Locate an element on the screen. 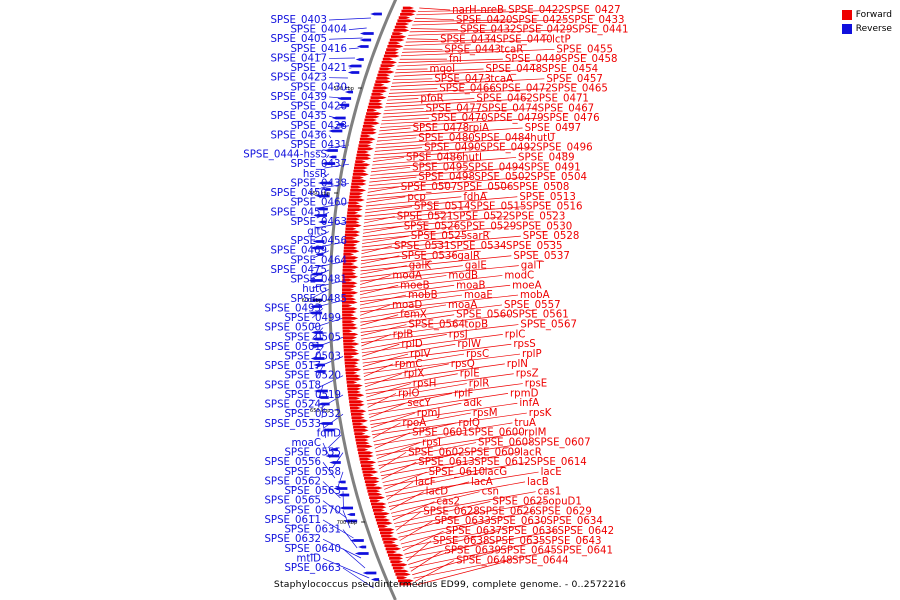  forward-gene-label: lacD is located at coordinates (437, 492).